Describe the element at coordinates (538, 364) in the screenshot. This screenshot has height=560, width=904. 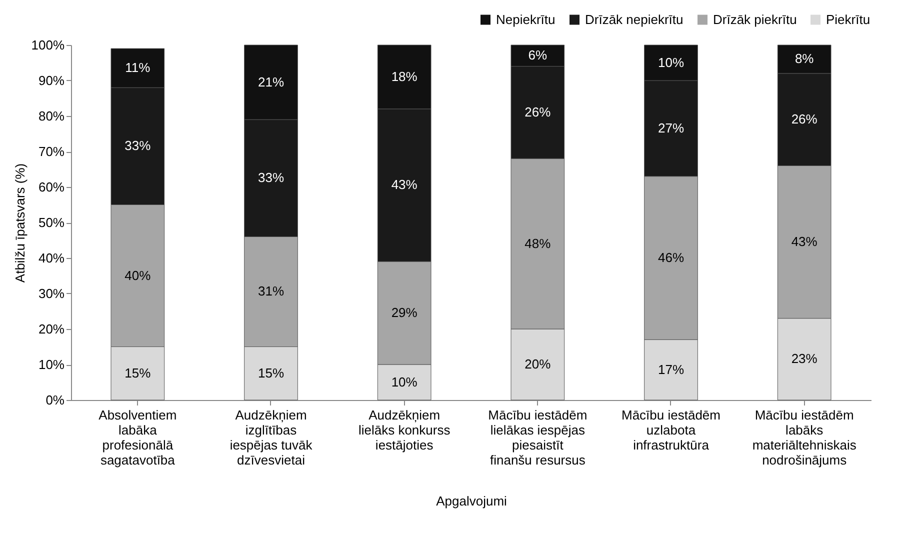
I see `data-label: 20%` at that location.